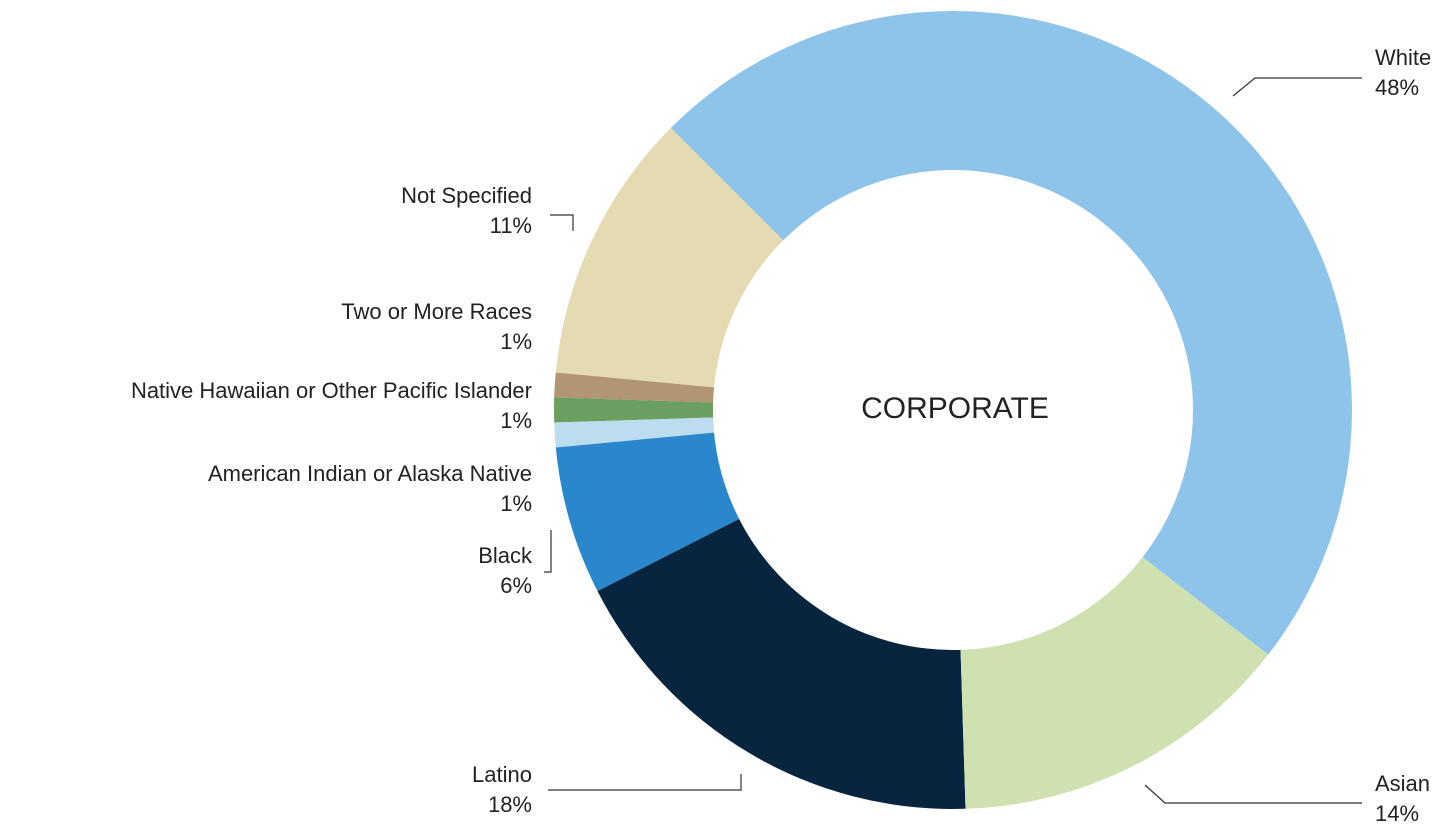  I want to click on slice-label: Not Specified, so click(466, 195).